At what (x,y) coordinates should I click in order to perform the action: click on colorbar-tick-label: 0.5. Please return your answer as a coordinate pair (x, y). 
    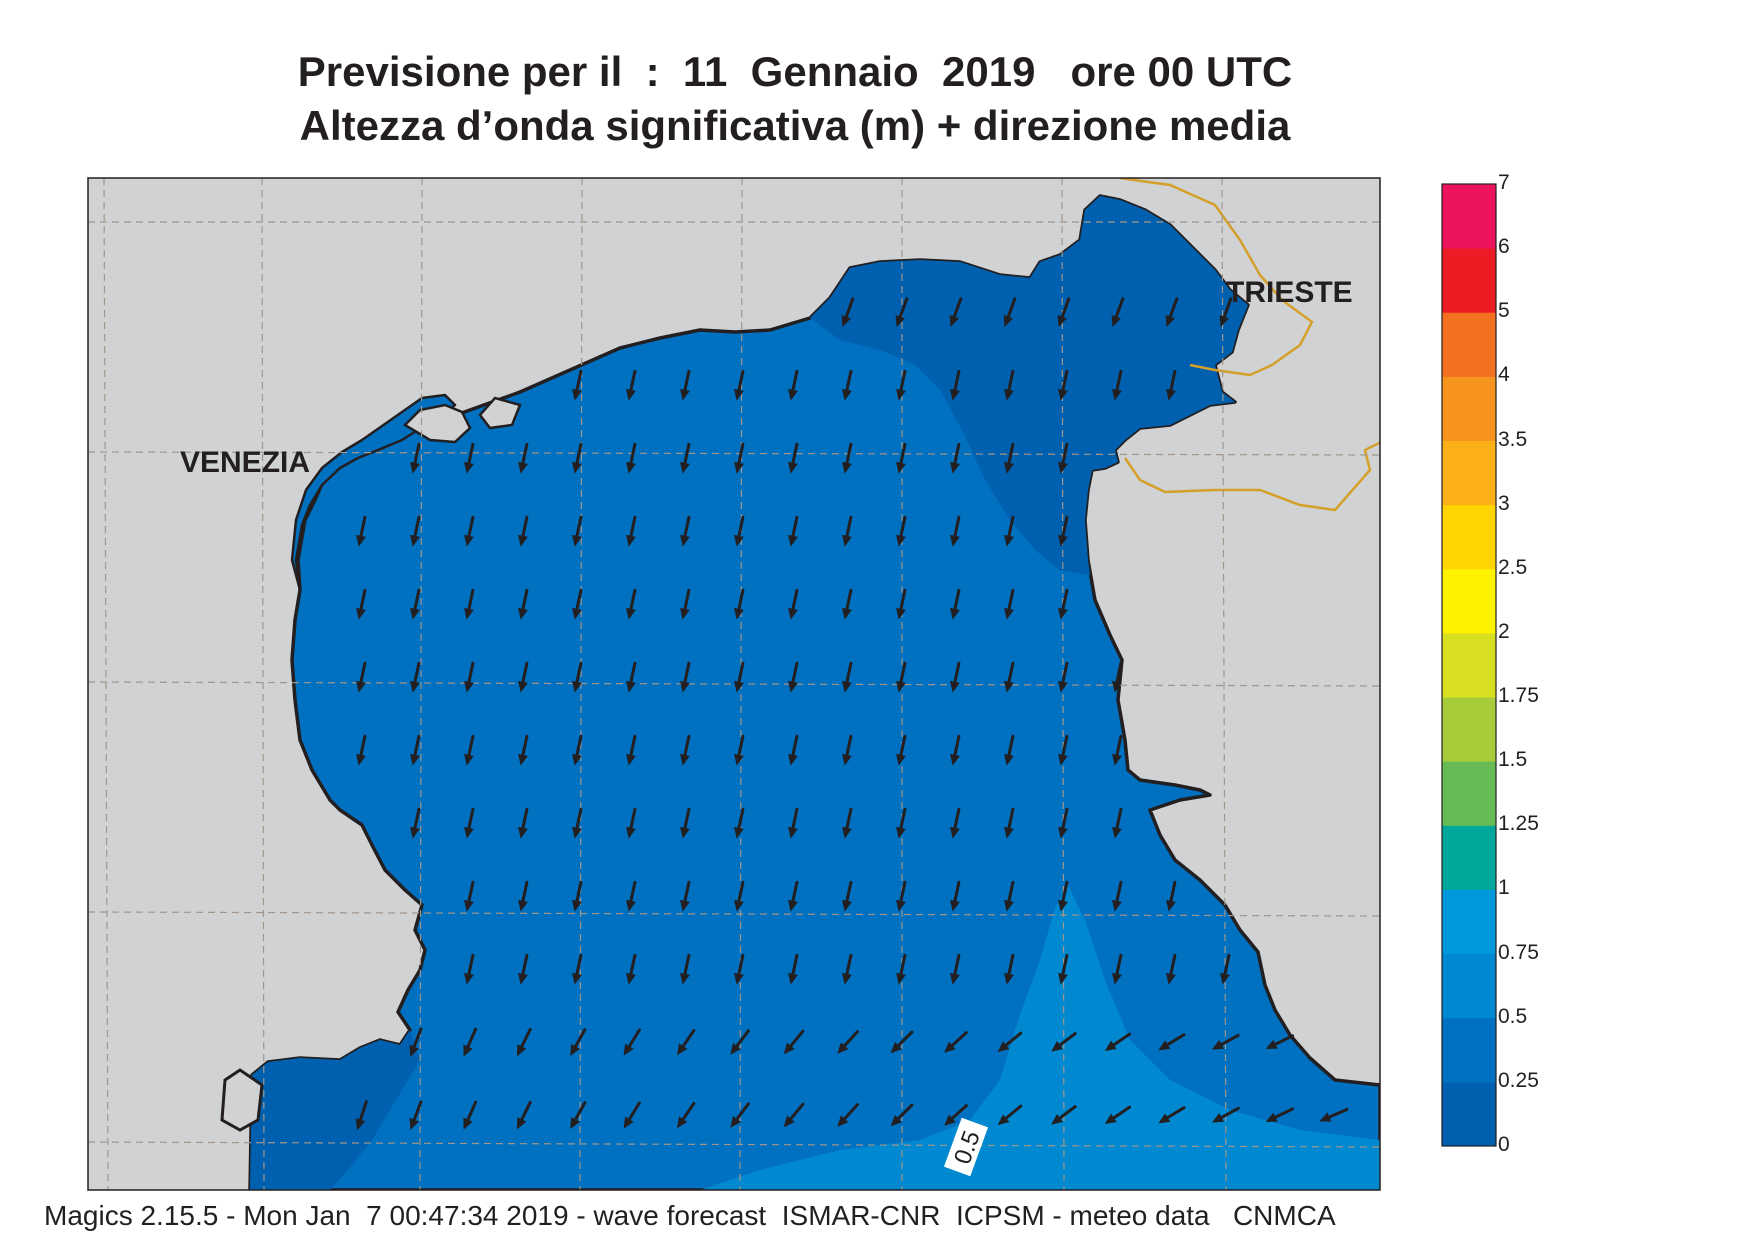
    Looking at the image, I should click on (1513, 1016).